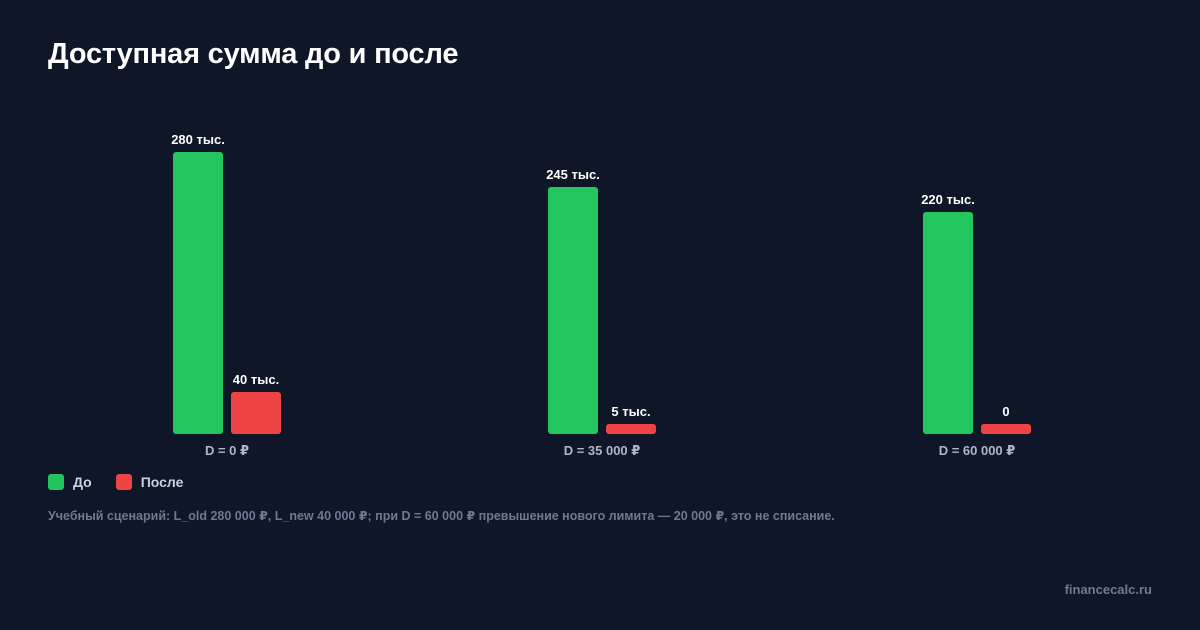 Image resolution: width=1200 pixels, height=630 pixels. I want to click on bar-before-2-base, so click(573, 430).